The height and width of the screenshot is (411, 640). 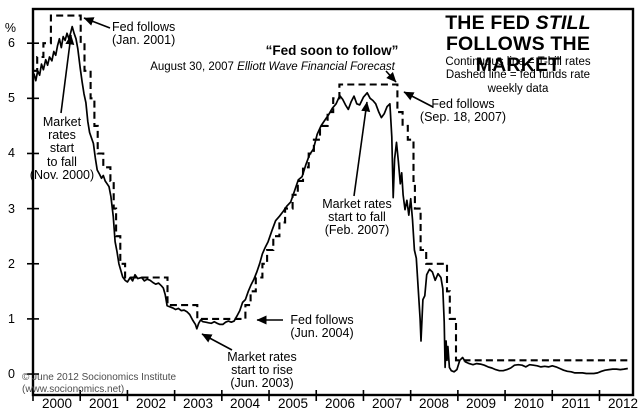 I want to click on x-axis-label: 2002, so click(x=151, y=403).